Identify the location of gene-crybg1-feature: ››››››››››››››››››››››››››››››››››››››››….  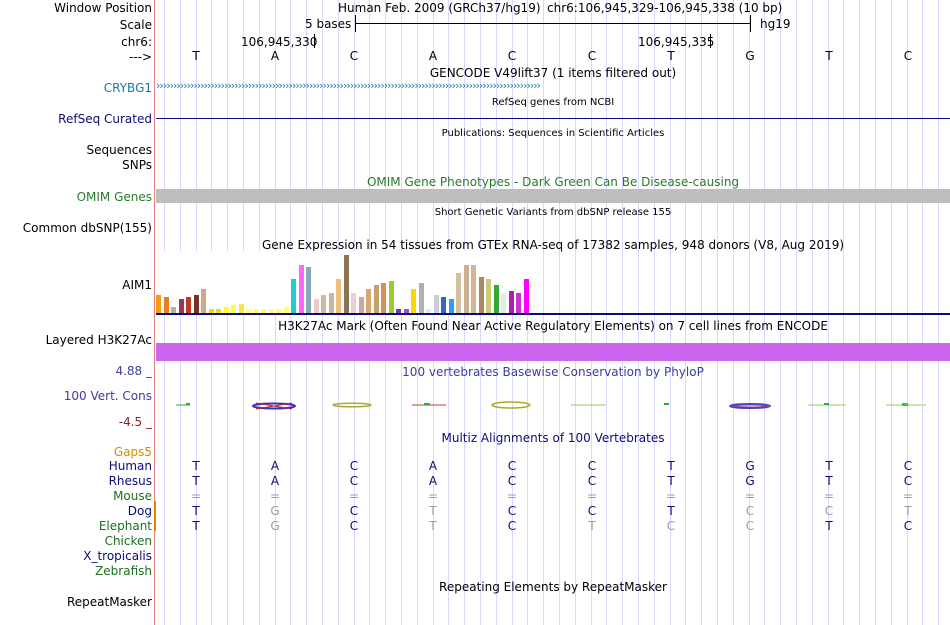
(348, 85).